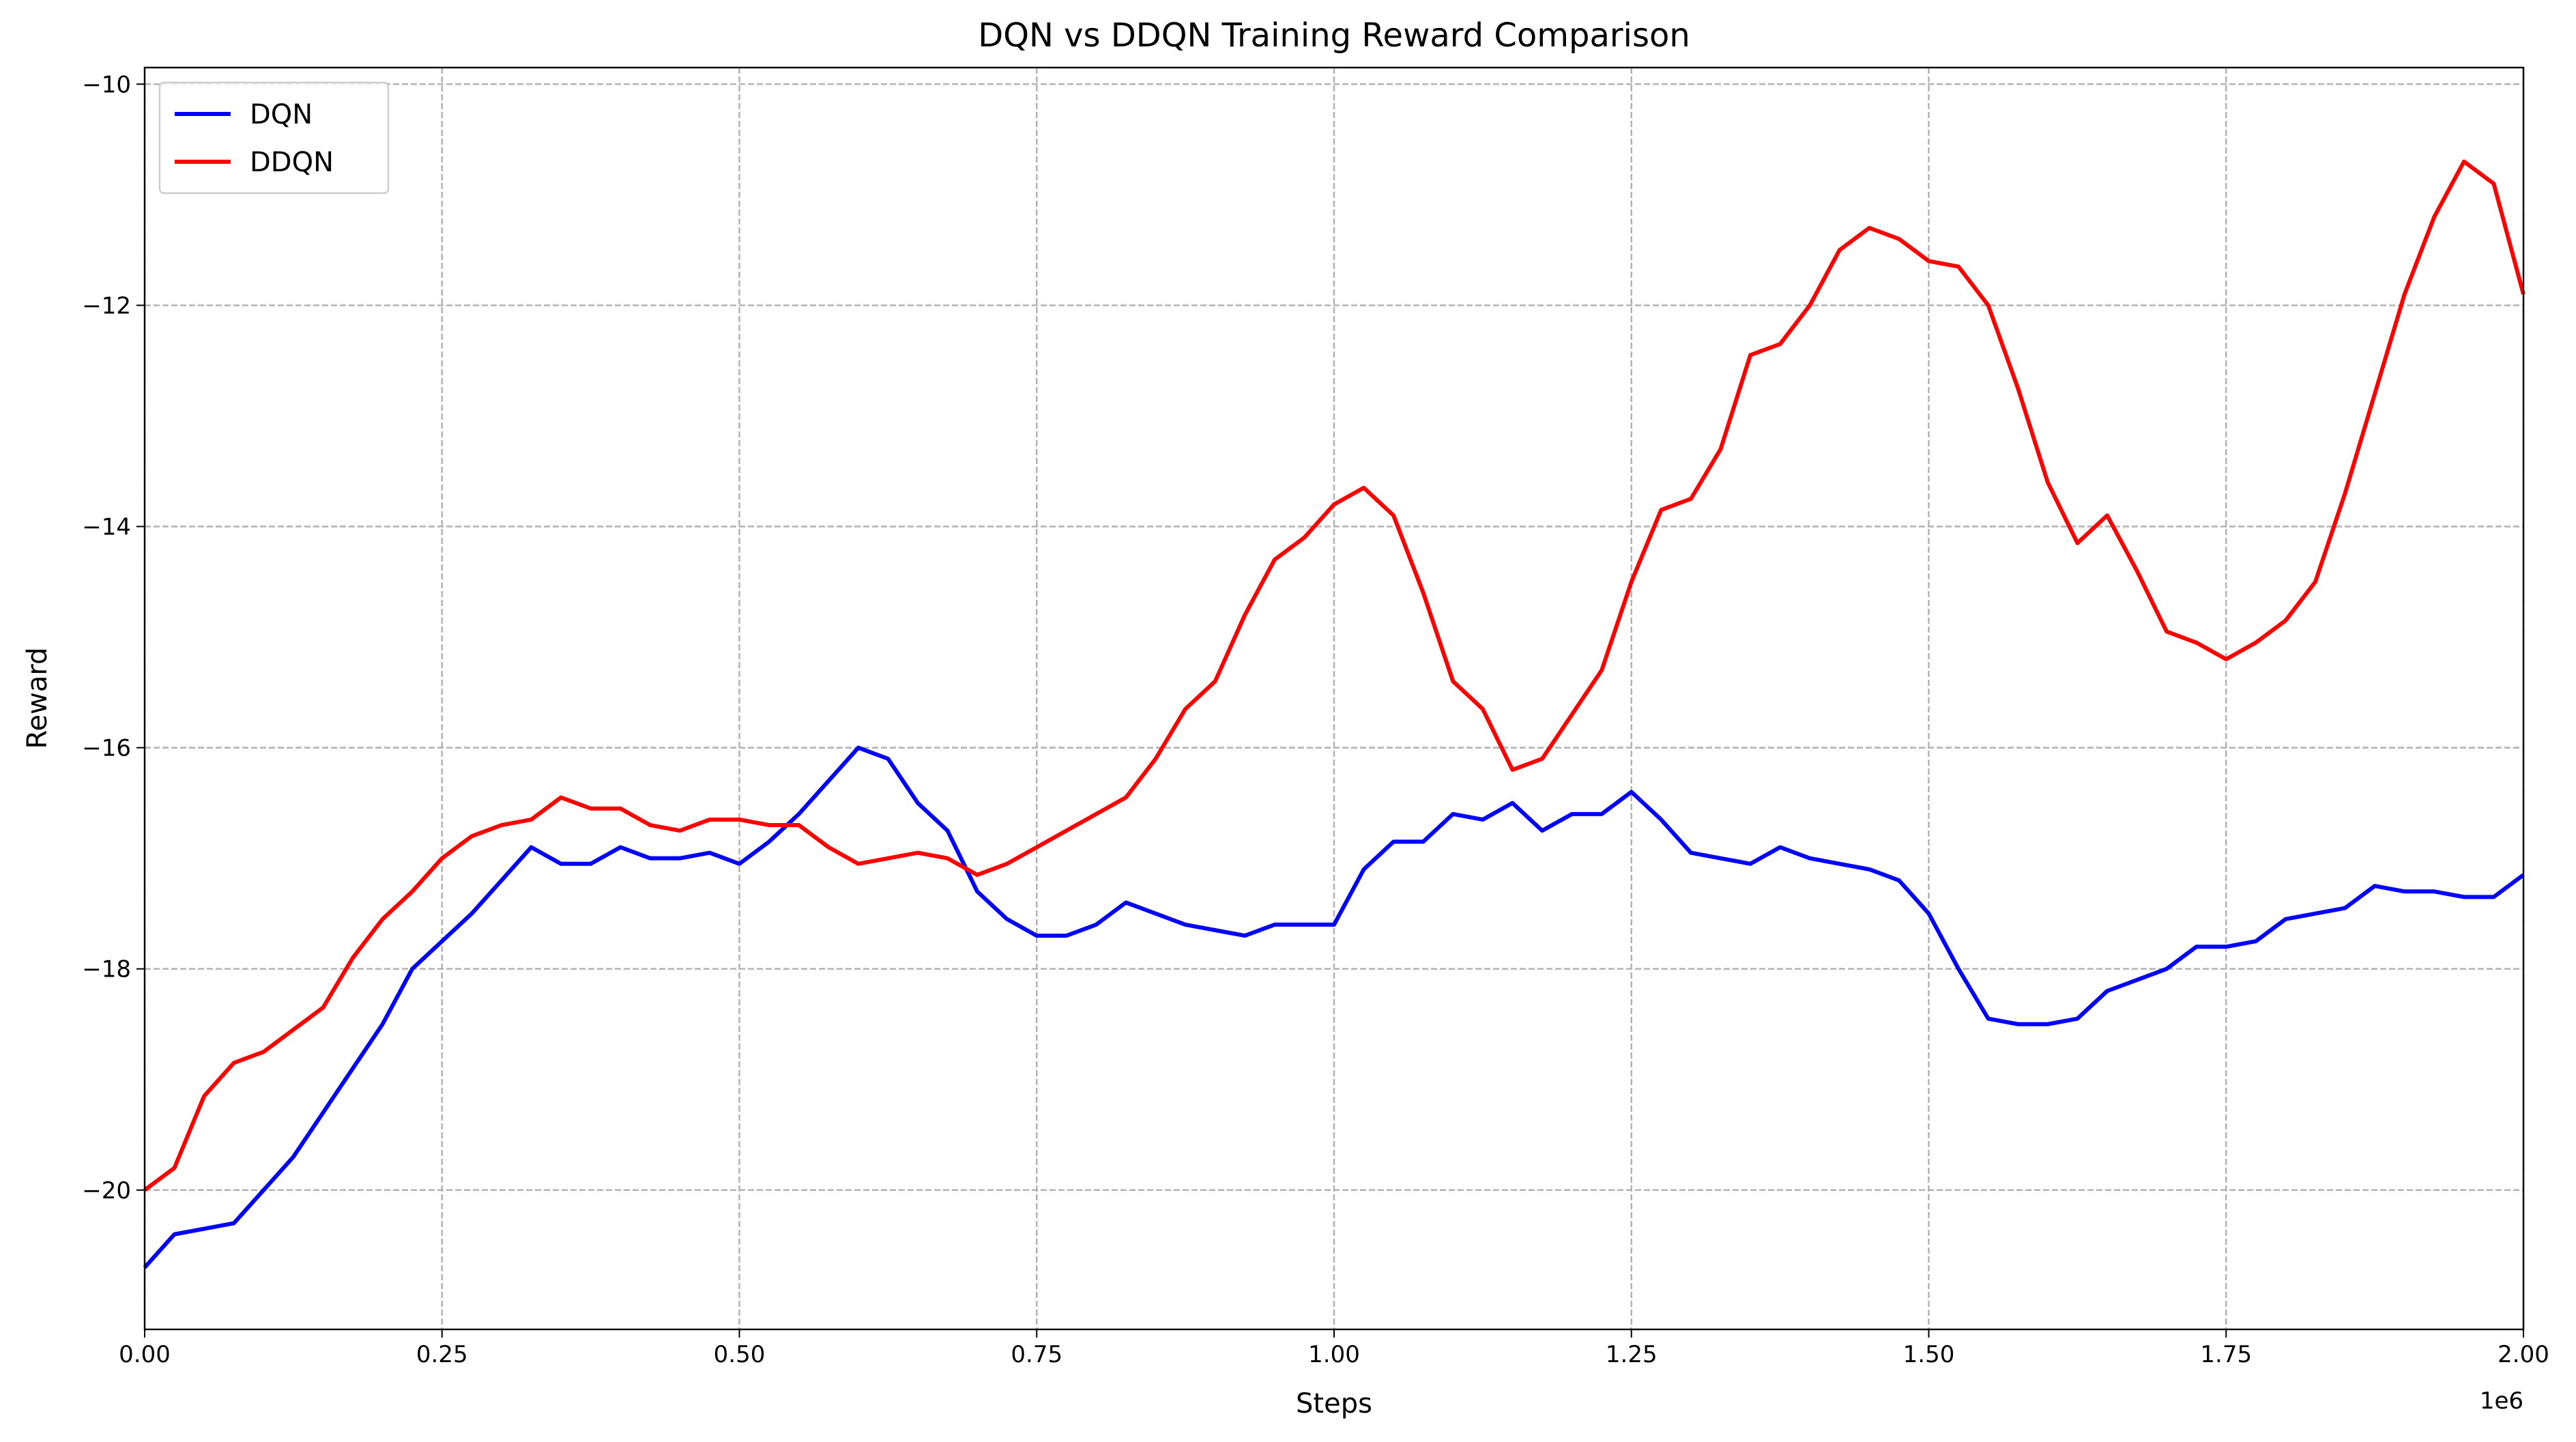  Describe the element at coordinates (1334, 1403) in the screenshot. I see `x-axis-label: Steps` at that location.